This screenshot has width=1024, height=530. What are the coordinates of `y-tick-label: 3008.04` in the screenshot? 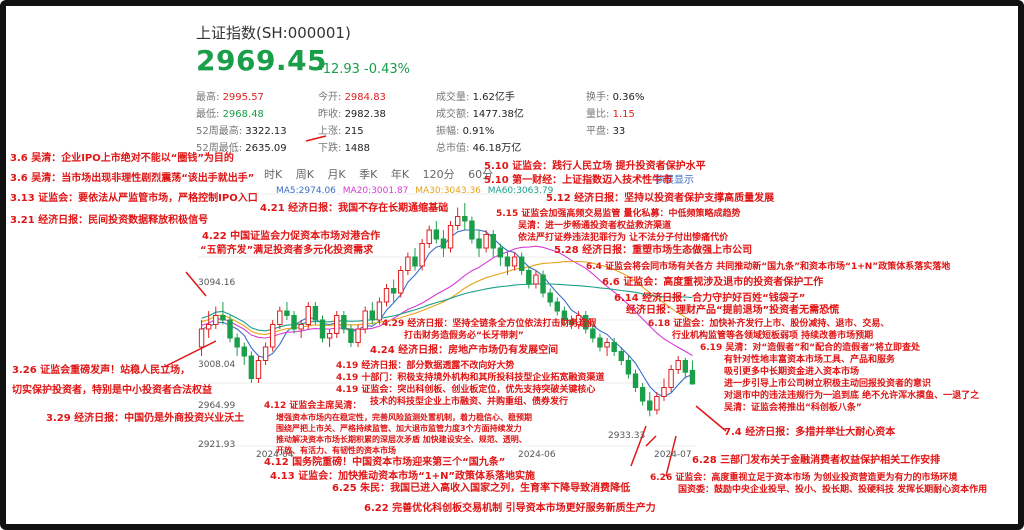 It's located at (217, 365).